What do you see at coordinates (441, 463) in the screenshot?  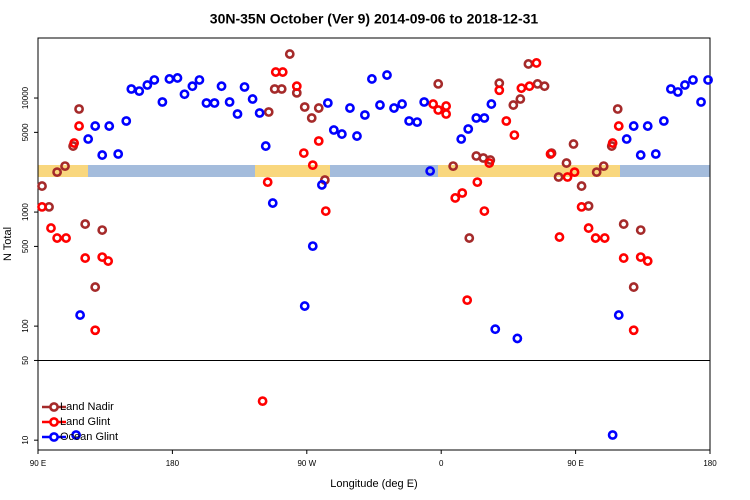 I see `x-tick-label: 0` at bounding box center [441, 463].